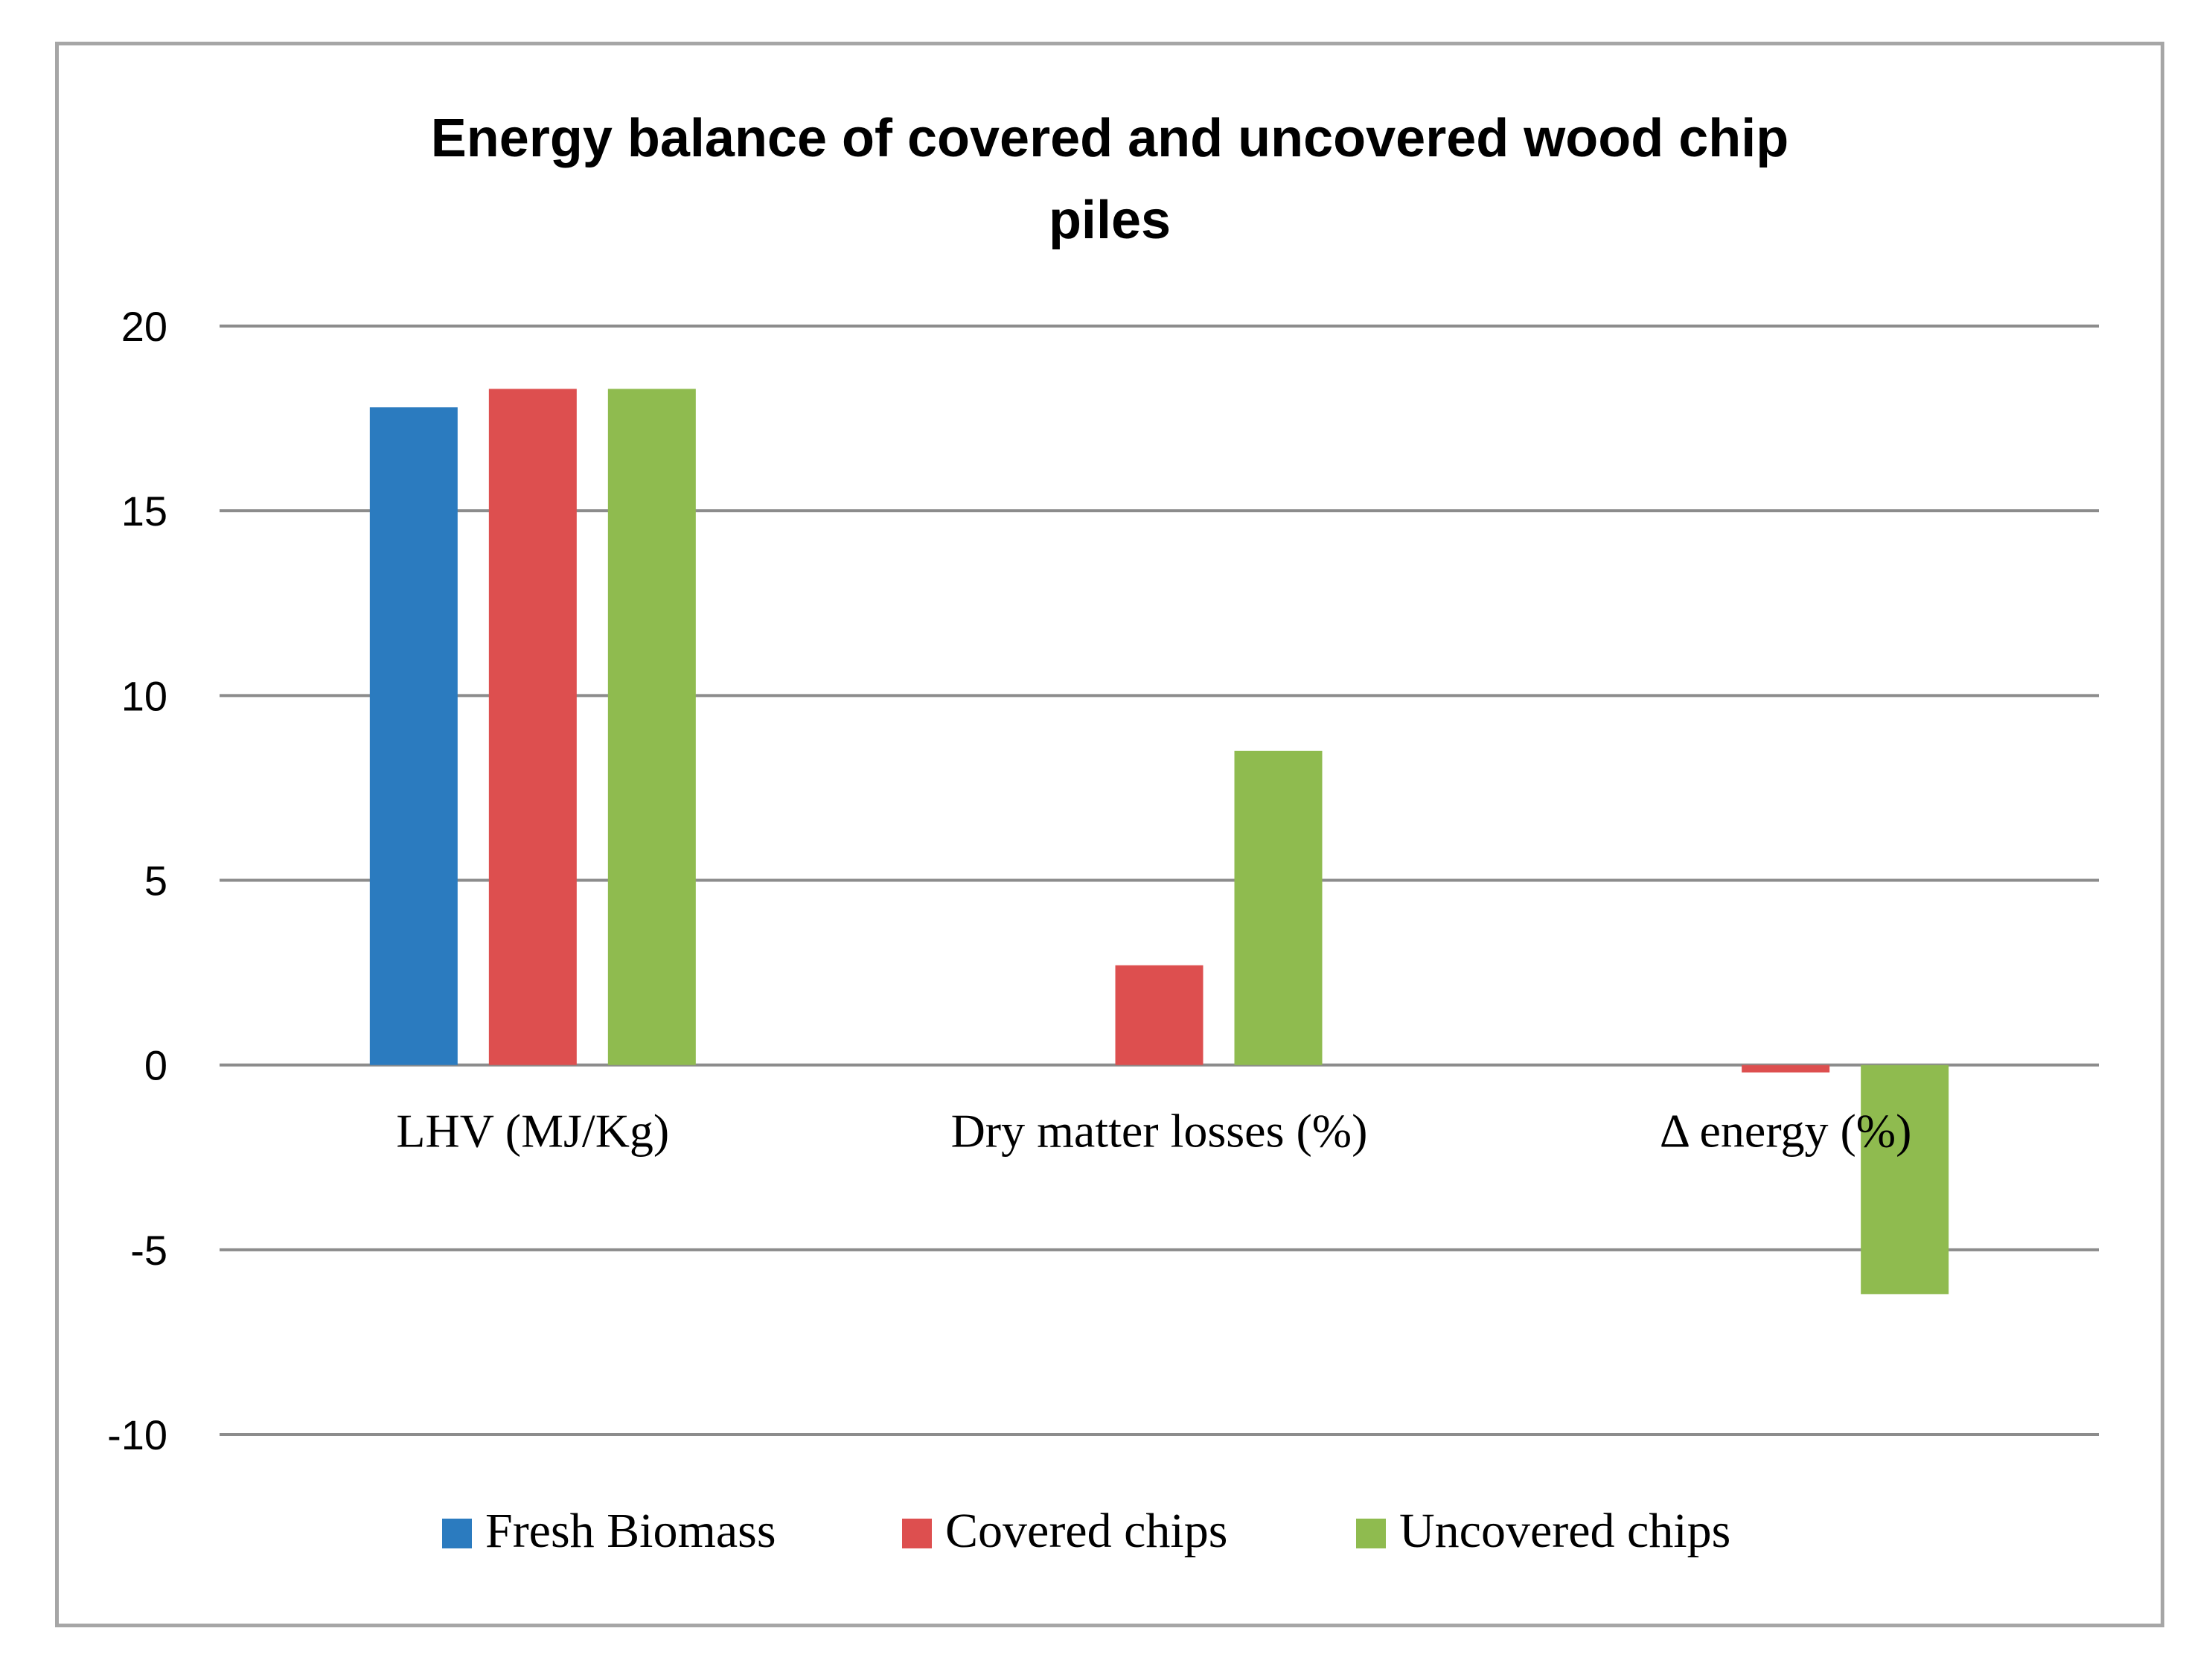 The image size is (2212, 1669). Describe the element at coordinates (156, 1065) in the screenshot. I see `y-tick-label: 0` at that location.